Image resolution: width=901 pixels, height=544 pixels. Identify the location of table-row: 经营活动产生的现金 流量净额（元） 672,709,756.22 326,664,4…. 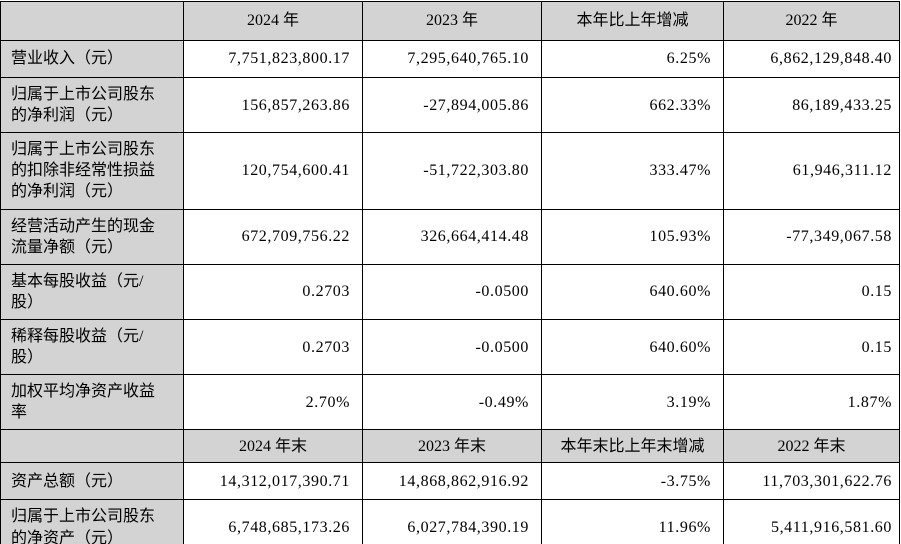
(450, 236).